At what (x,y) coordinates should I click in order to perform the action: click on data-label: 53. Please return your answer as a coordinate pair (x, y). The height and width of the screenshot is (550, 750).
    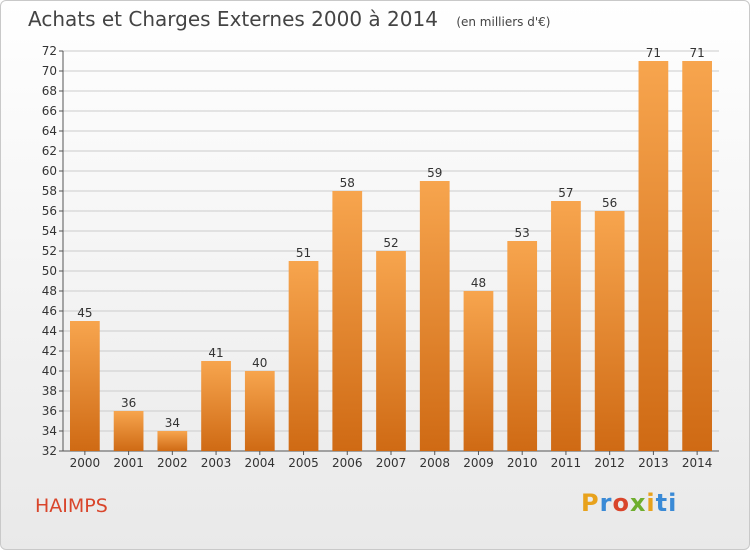
    Looking at the image, I should click on (522, 233).